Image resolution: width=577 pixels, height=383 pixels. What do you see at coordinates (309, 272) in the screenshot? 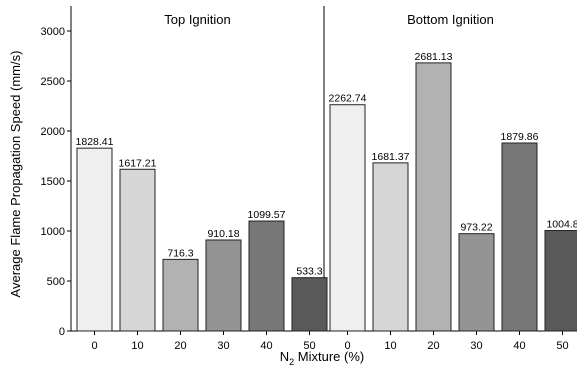
I see `data-label: 533.3` at bounding box center [309, 272].